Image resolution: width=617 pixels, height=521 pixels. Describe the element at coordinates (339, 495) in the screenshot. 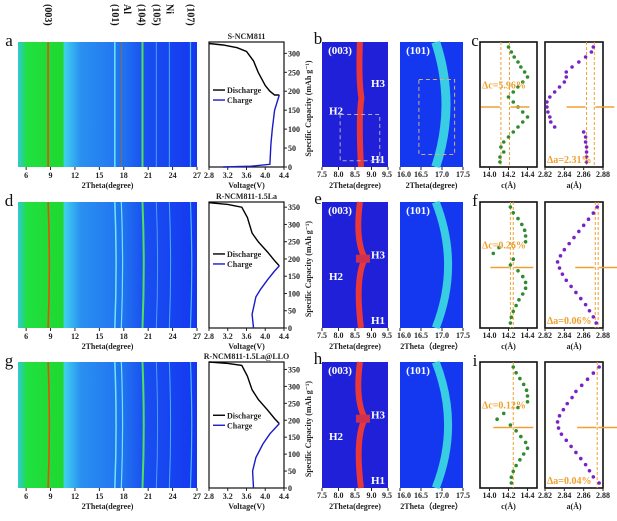

I see `x-tick-label: 8.0` at that location.